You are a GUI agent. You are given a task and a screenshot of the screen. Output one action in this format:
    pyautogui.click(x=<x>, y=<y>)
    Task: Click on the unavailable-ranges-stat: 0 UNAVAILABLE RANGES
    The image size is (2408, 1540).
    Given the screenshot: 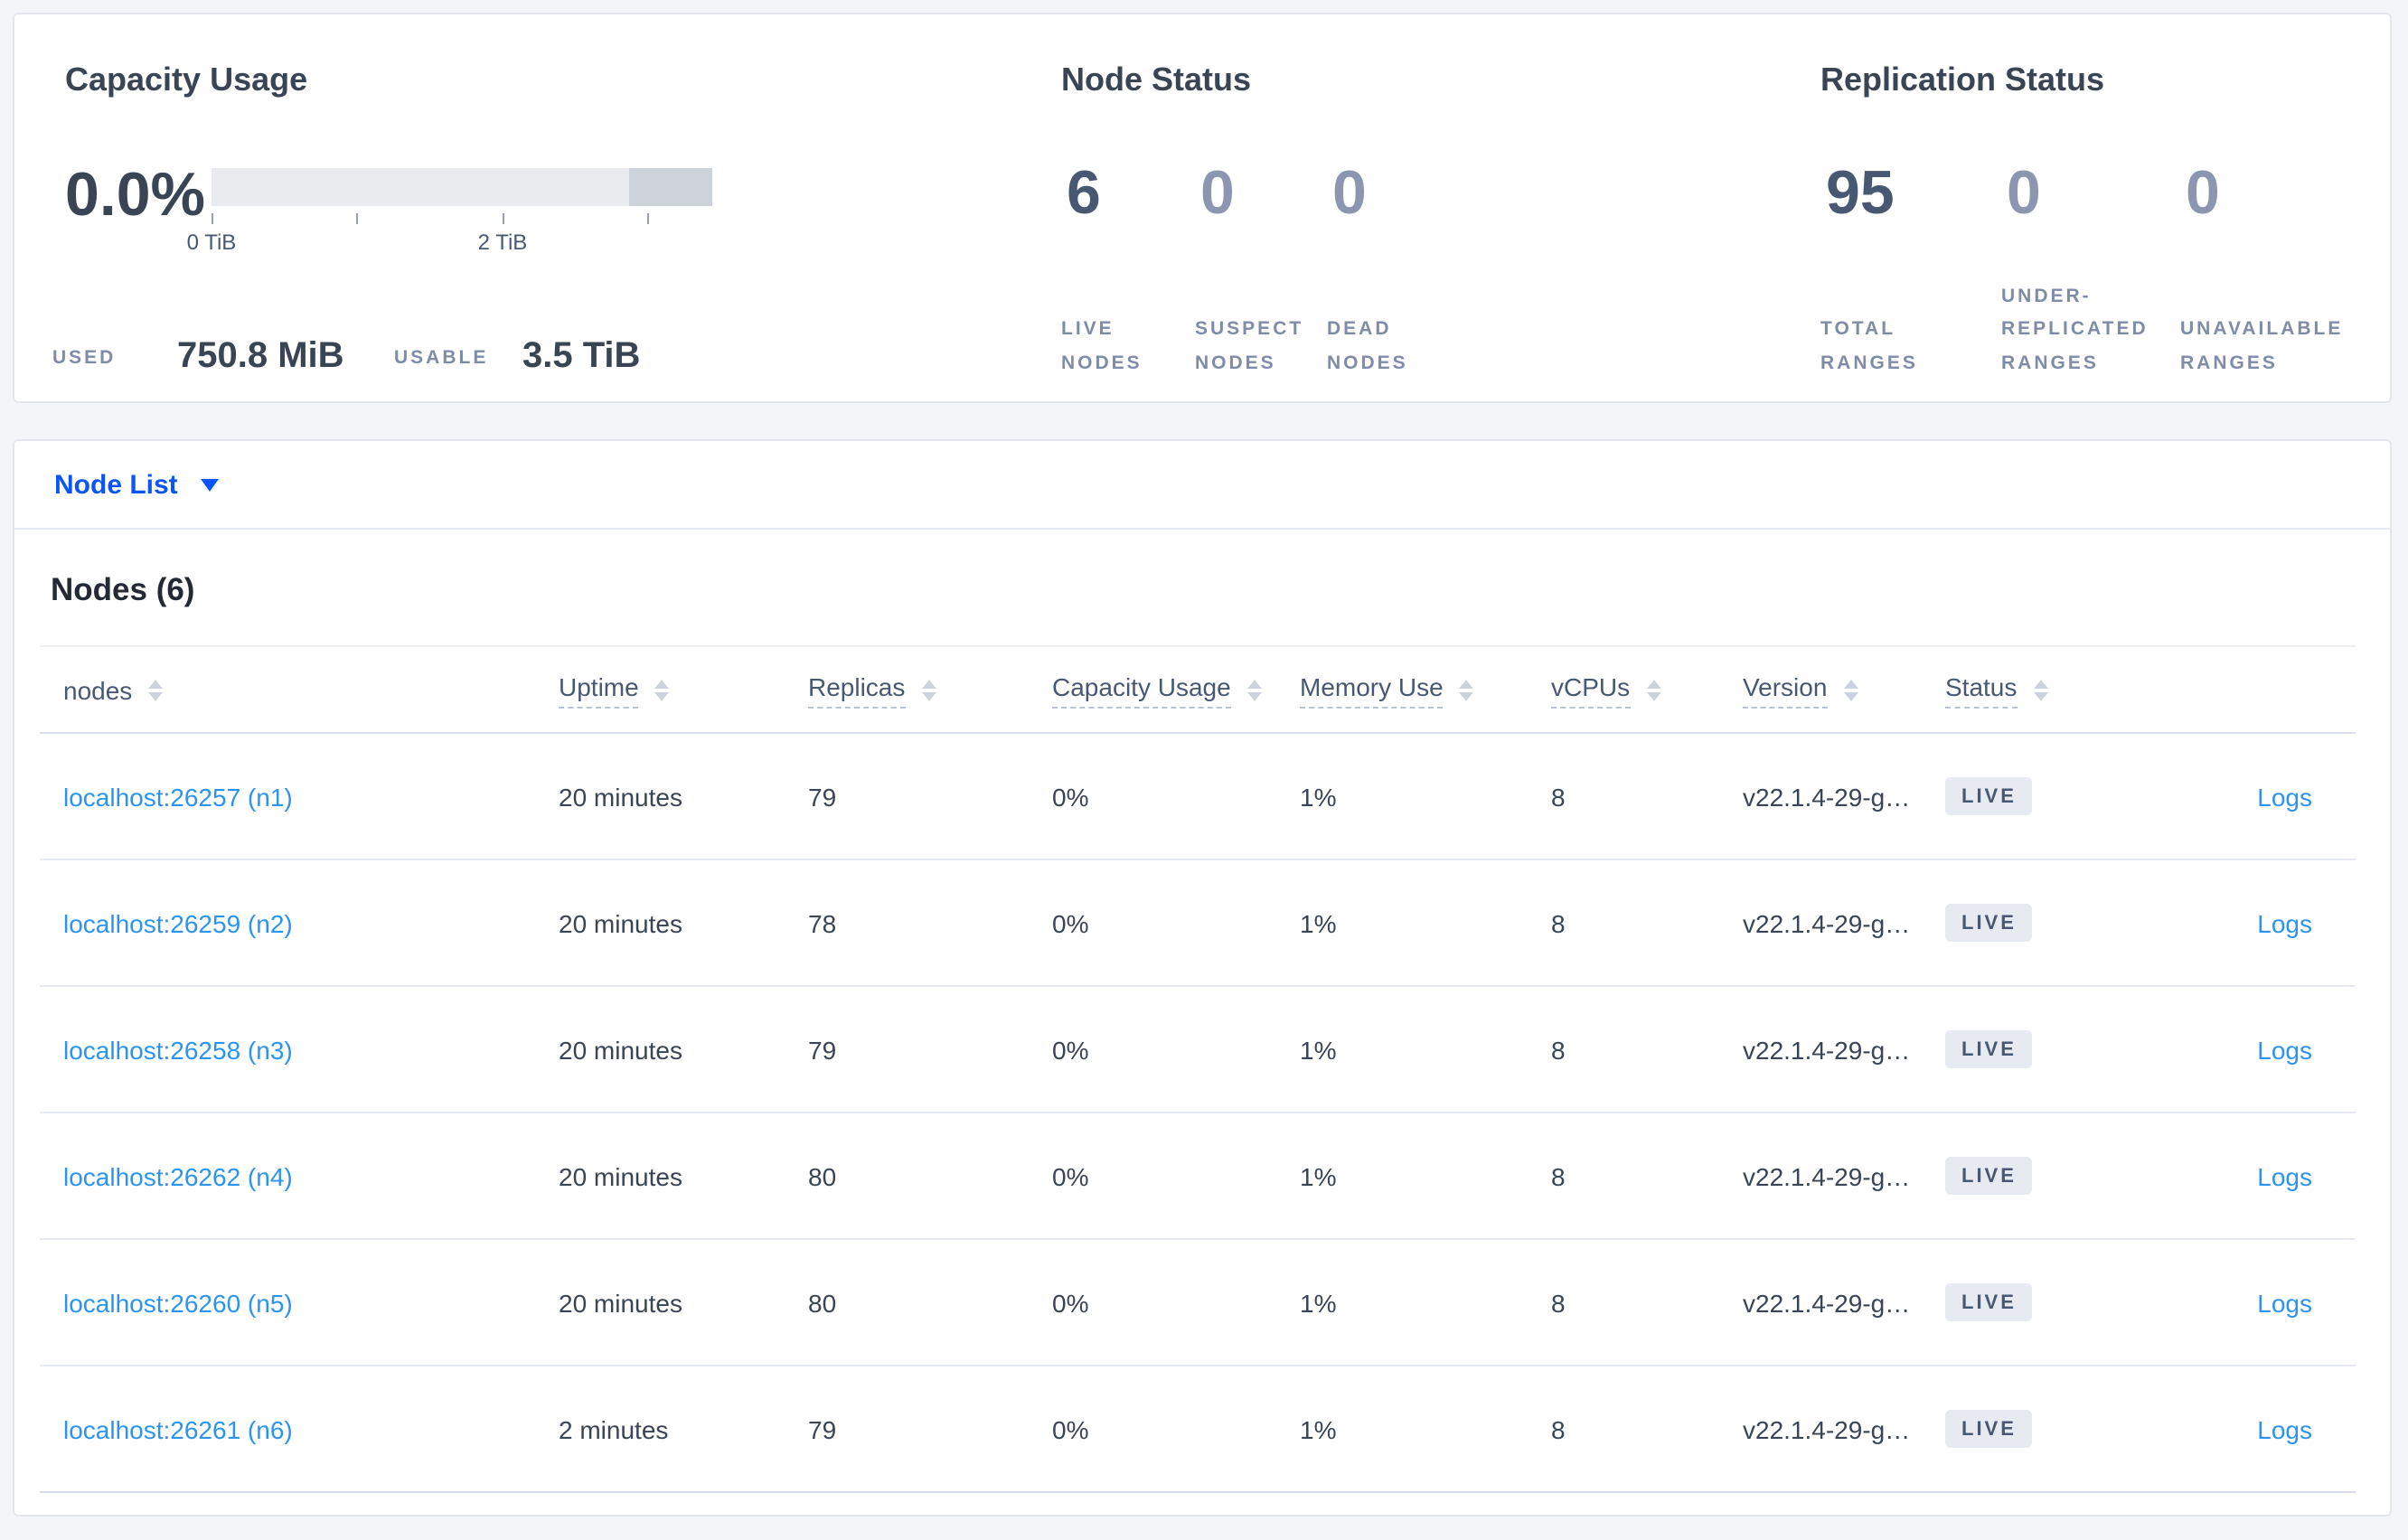 What is the action you would take?
    pyautogui.click(x=2274, y=267)
    